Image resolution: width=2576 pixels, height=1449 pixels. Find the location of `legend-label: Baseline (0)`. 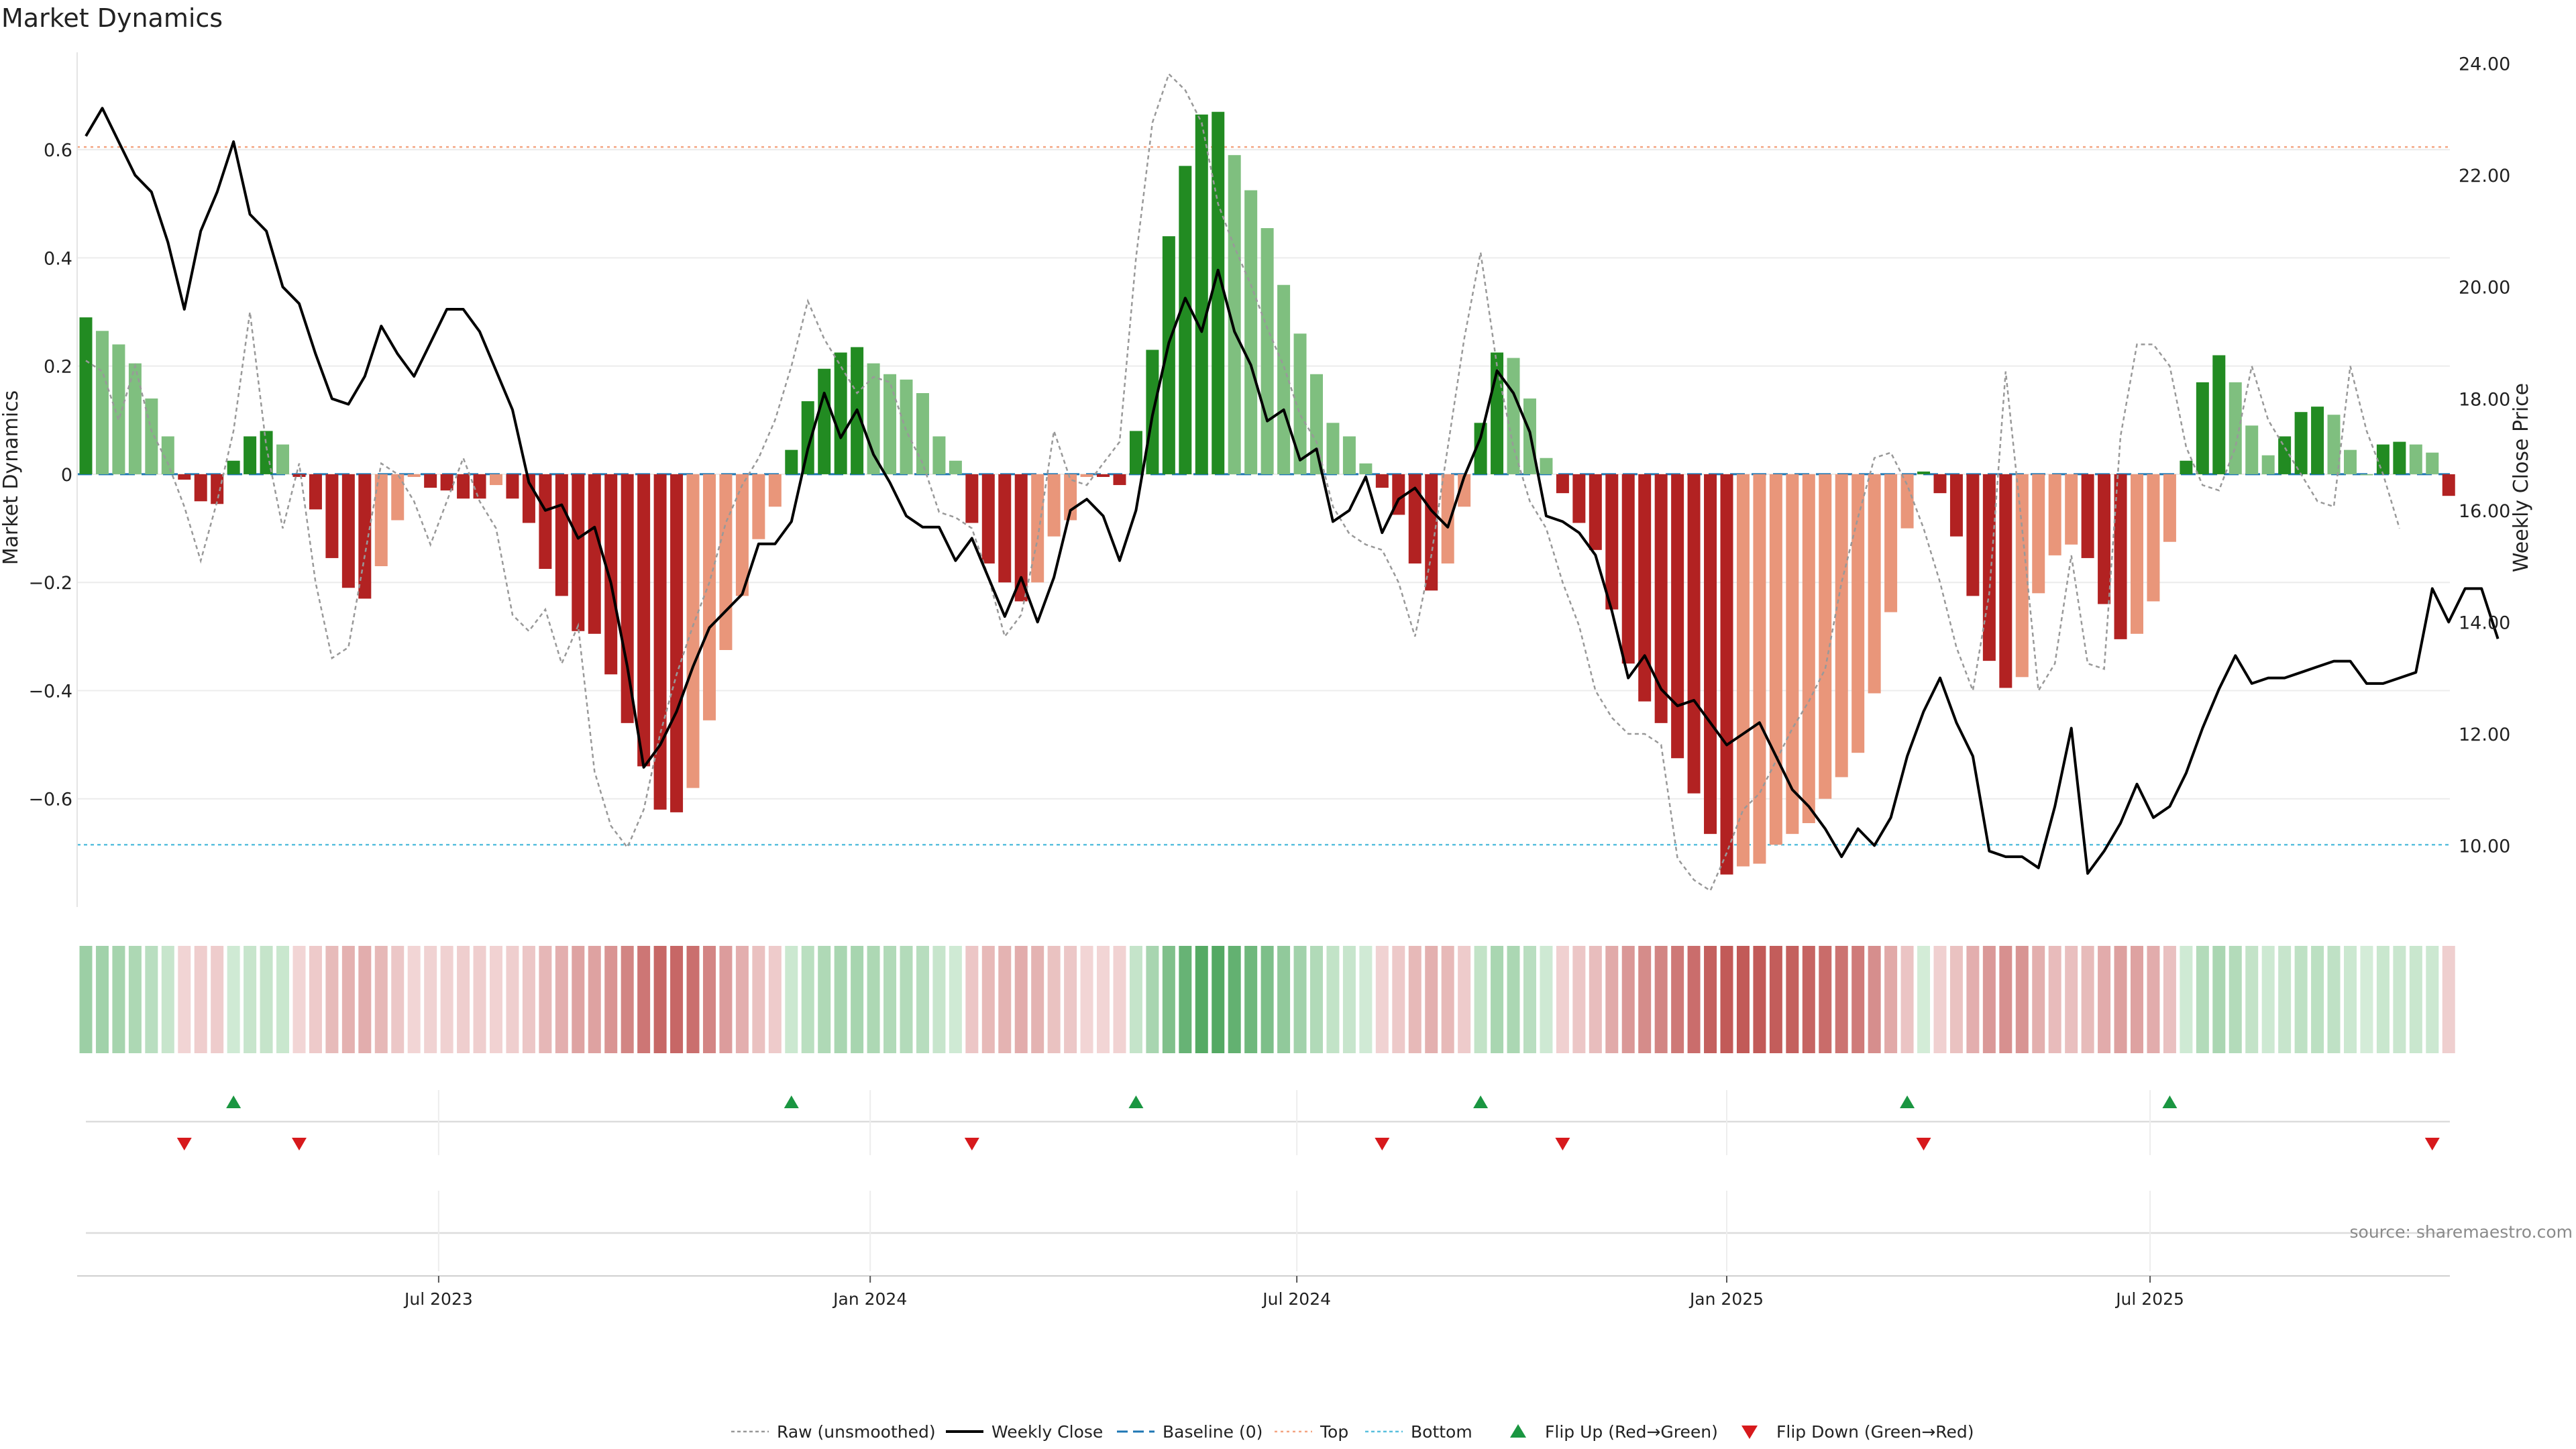

legend-label: Baseline (0) is located at coordinates (1213, 1432).